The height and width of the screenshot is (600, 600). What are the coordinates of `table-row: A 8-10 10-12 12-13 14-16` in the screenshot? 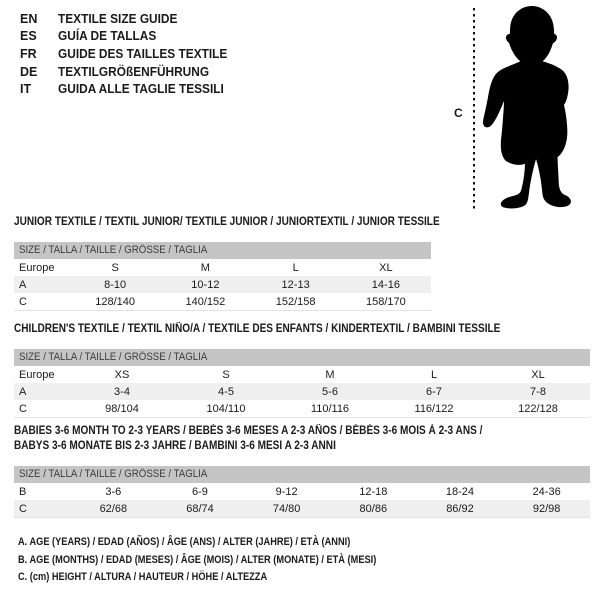 It's located at (222, 284).